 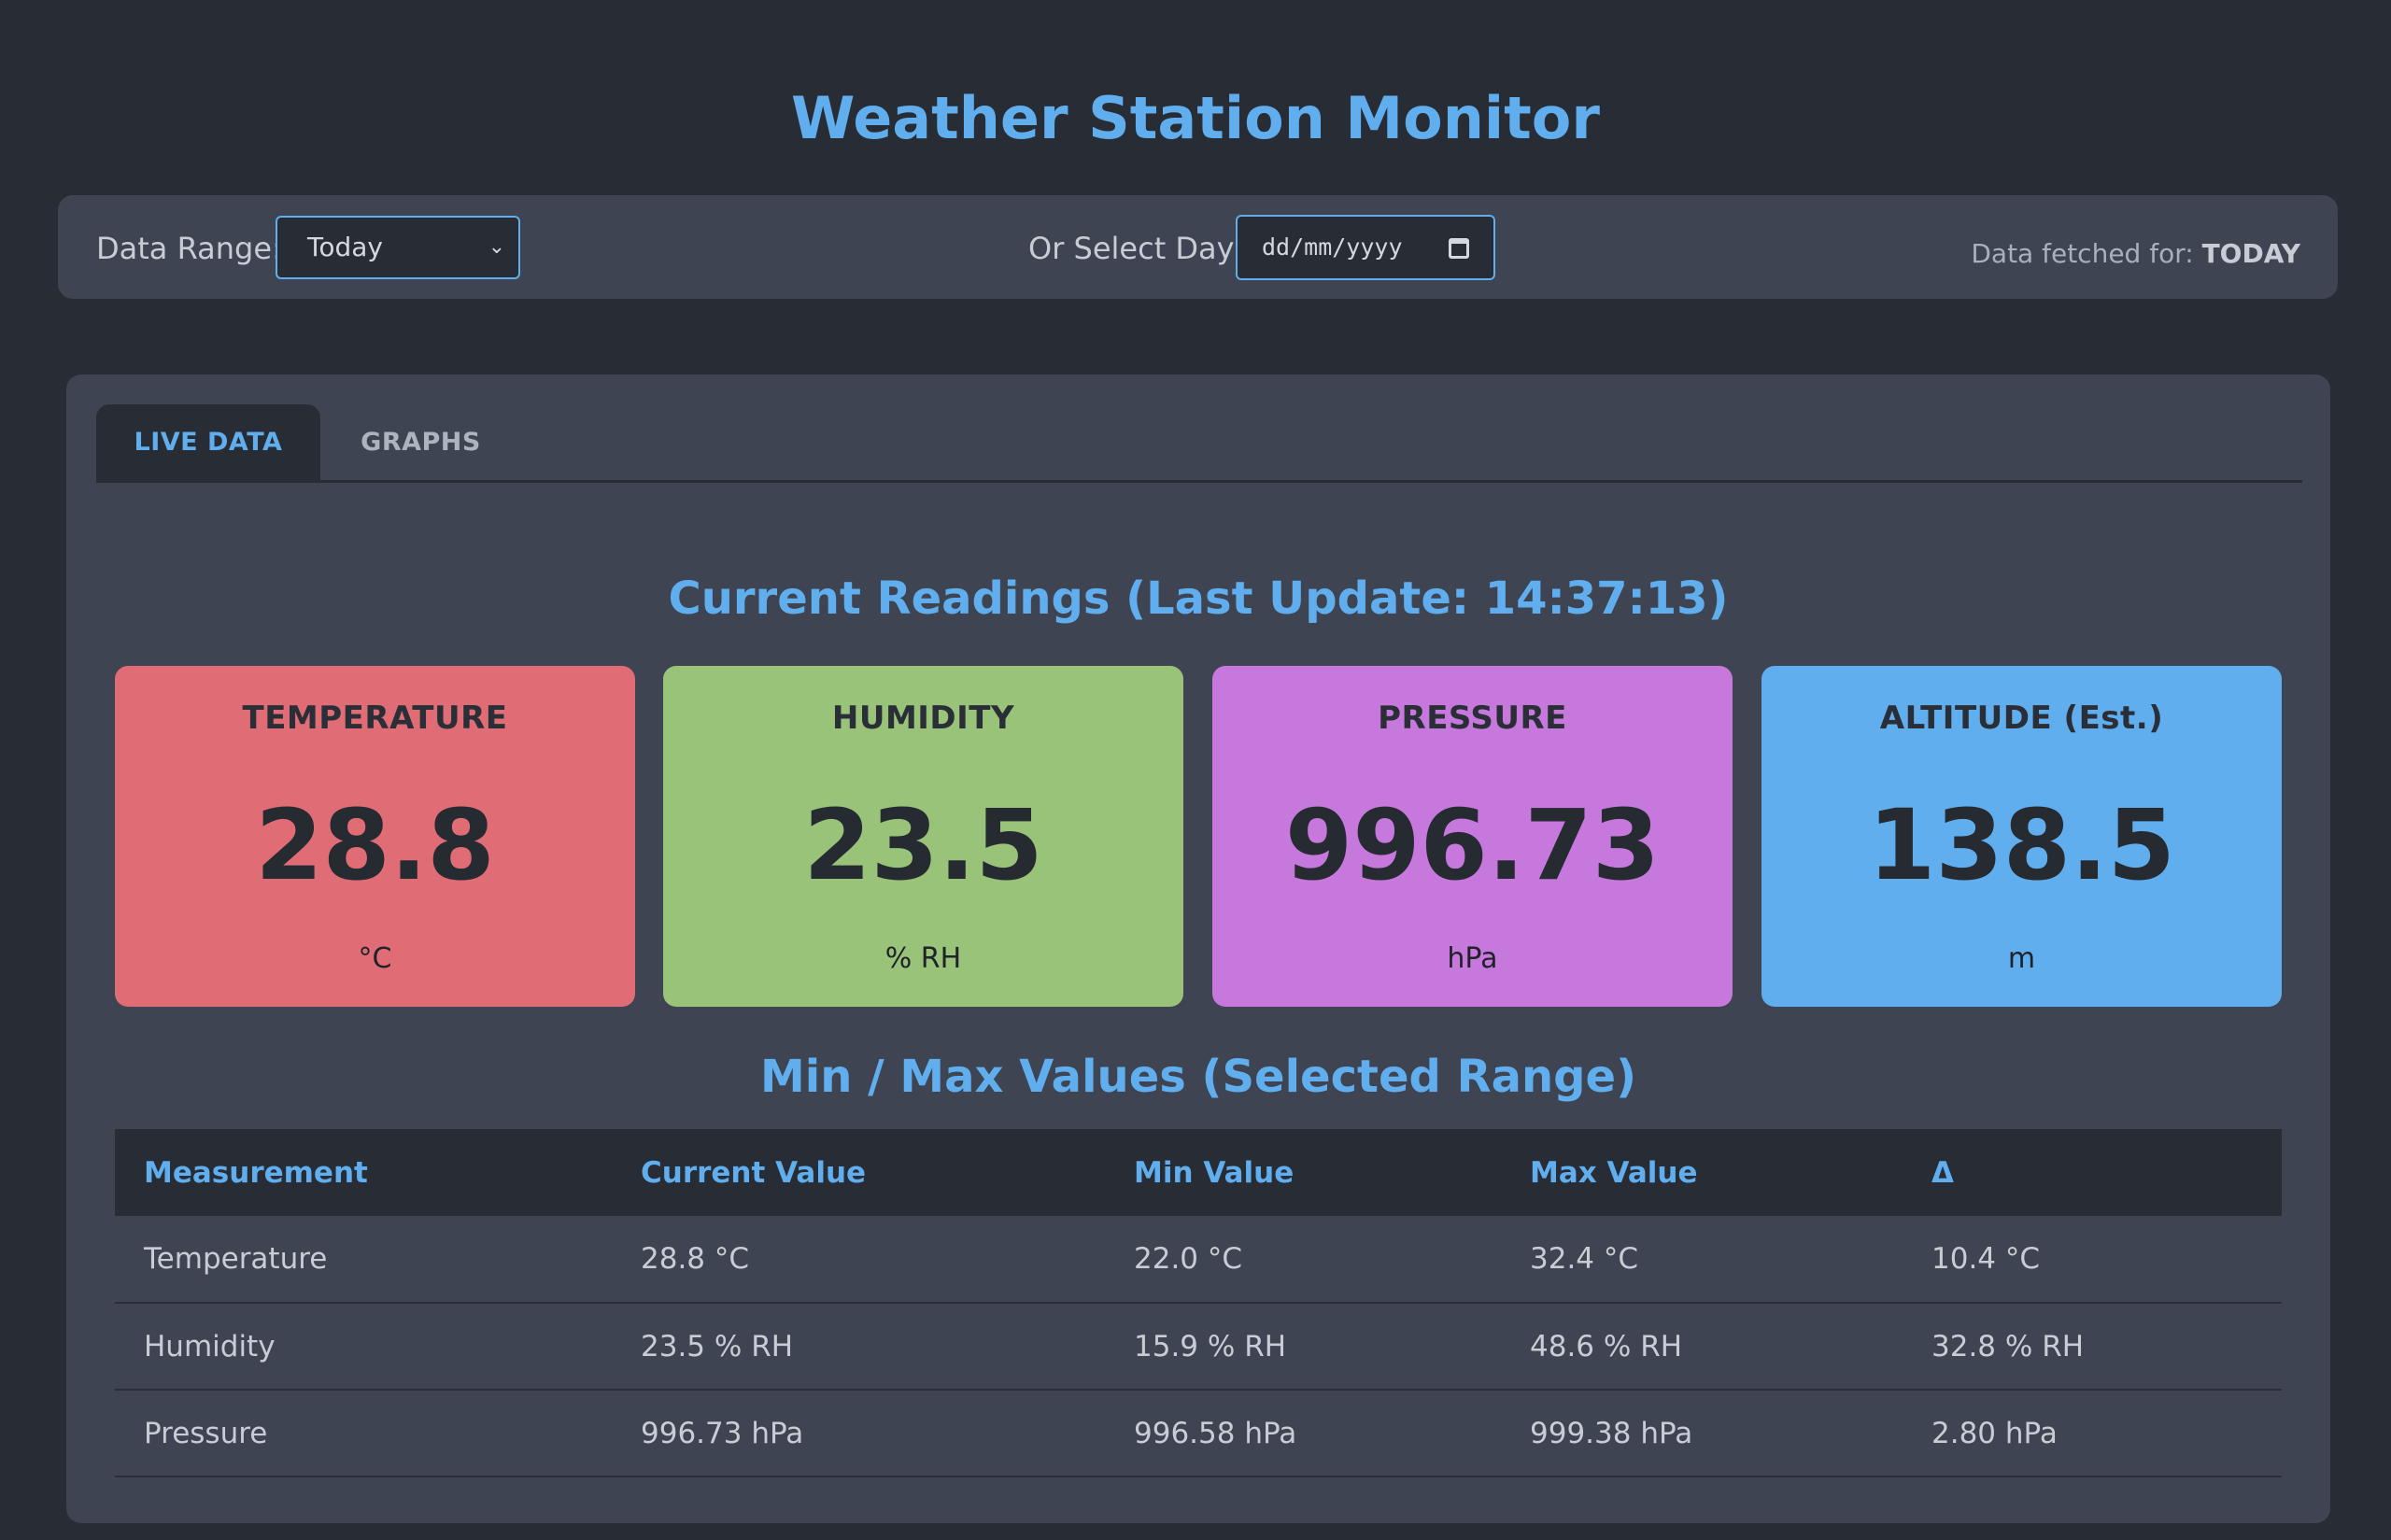 I want to click on data-fetched-label: Data fetched for:, so click(x=2082, y=254).